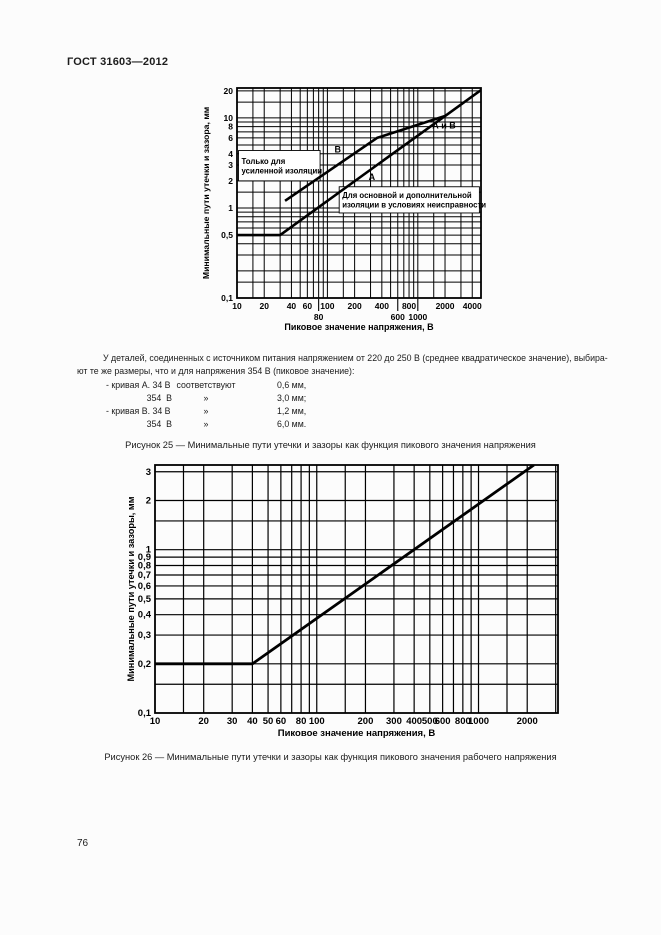 The image size is (661, 935). I want to click on curve-А, so click(359, 162).